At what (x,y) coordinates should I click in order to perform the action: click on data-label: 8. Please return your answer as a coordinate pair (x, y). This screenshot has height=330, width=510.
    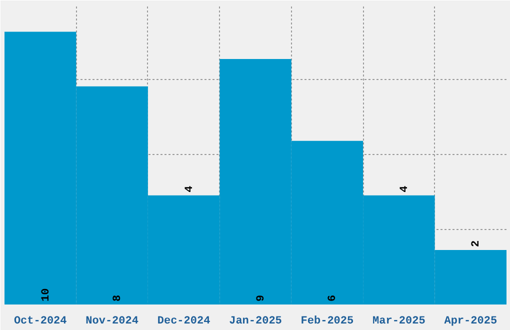
    Looking at the image, I should click on (118, 298).